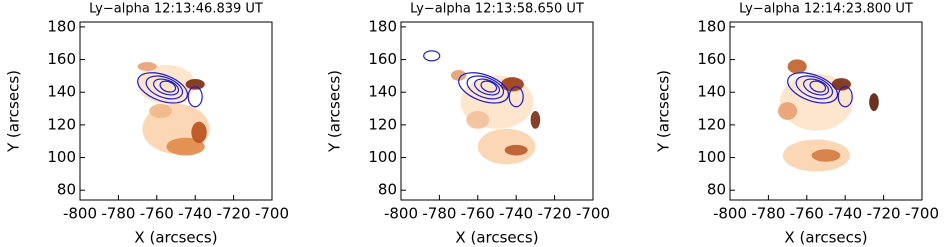 This screenshot has height=247, width=948. I want to click on chart-title: Ly−alpha 12:13:46.839 UT, so click(176, 9).